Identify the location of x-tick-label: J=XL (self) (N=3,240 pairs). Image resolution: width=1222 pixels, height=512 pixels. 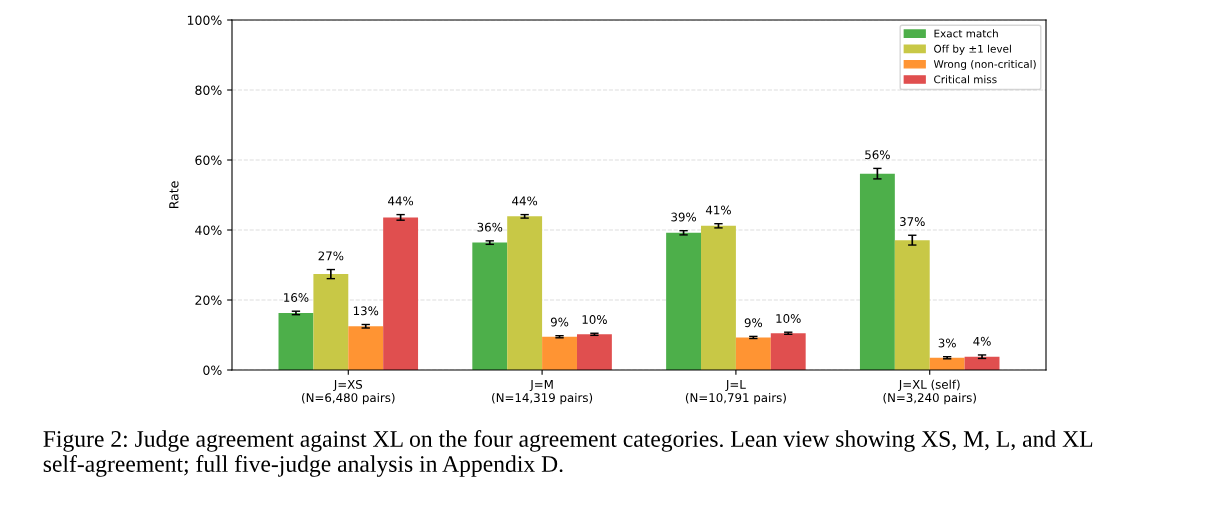
(929, 392).